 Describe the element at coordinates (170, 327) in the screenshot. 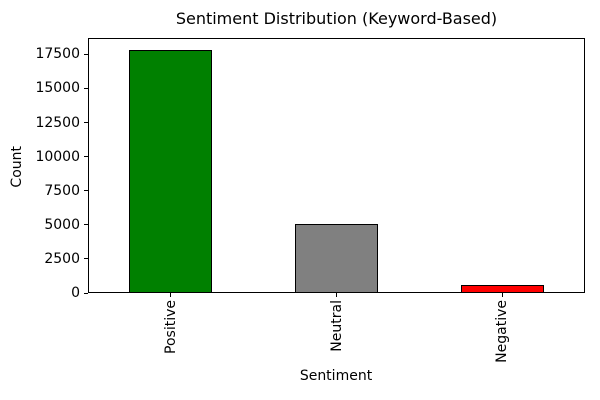

I see `x-tick-label-positive: Positive` at that location.